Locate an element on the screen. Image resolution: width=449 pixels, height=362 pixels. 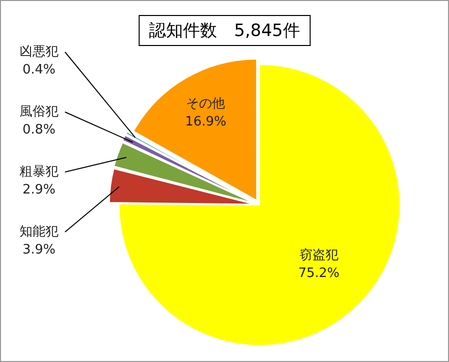
data-label: 3.9% is located at coordinates (39, 250).